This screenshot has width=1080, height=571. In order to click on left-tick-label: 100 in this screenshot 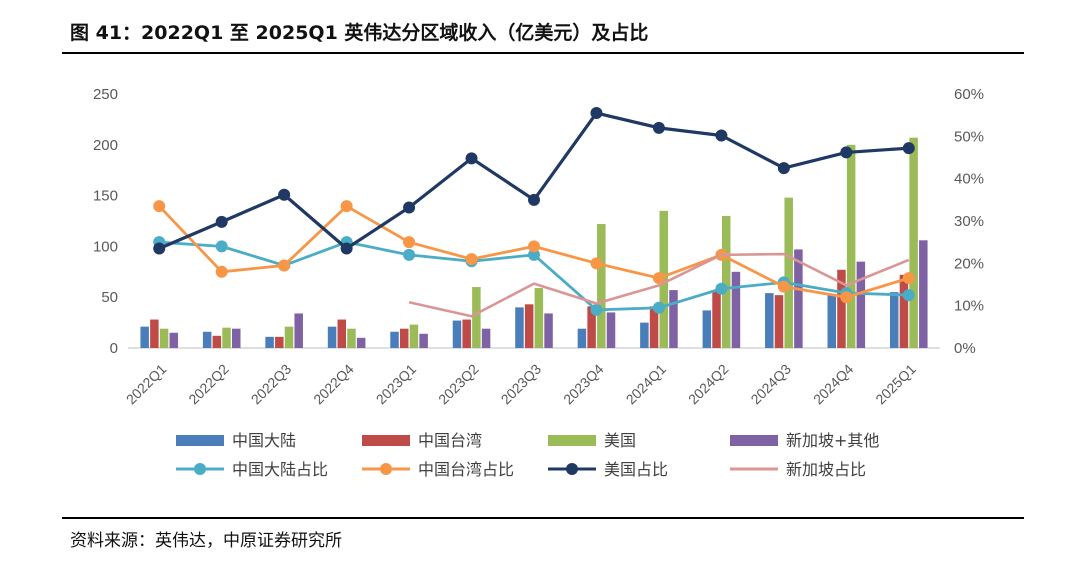, I will do `click(105, 246)`.